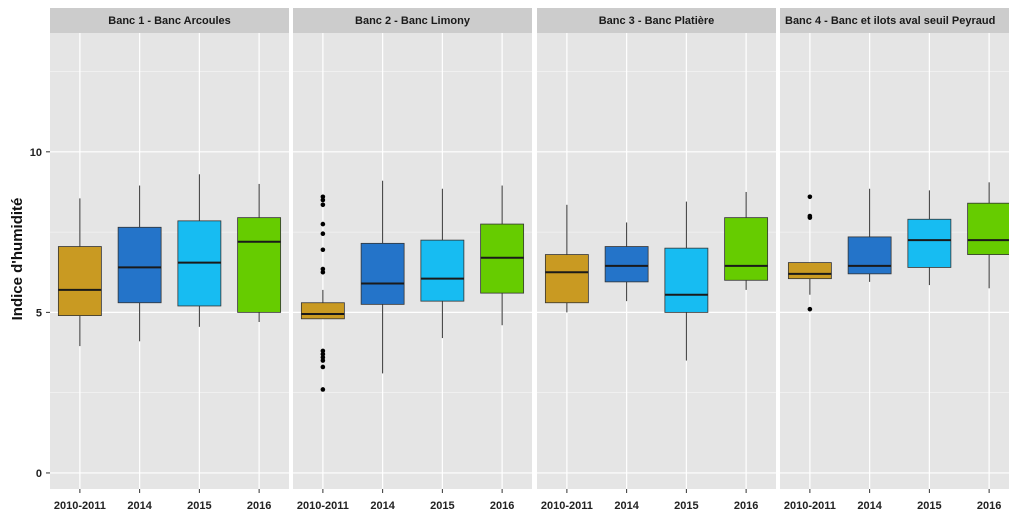  I want to click on facet-strip-label: Banc 3 - Banc Platière, so click(657, 21).